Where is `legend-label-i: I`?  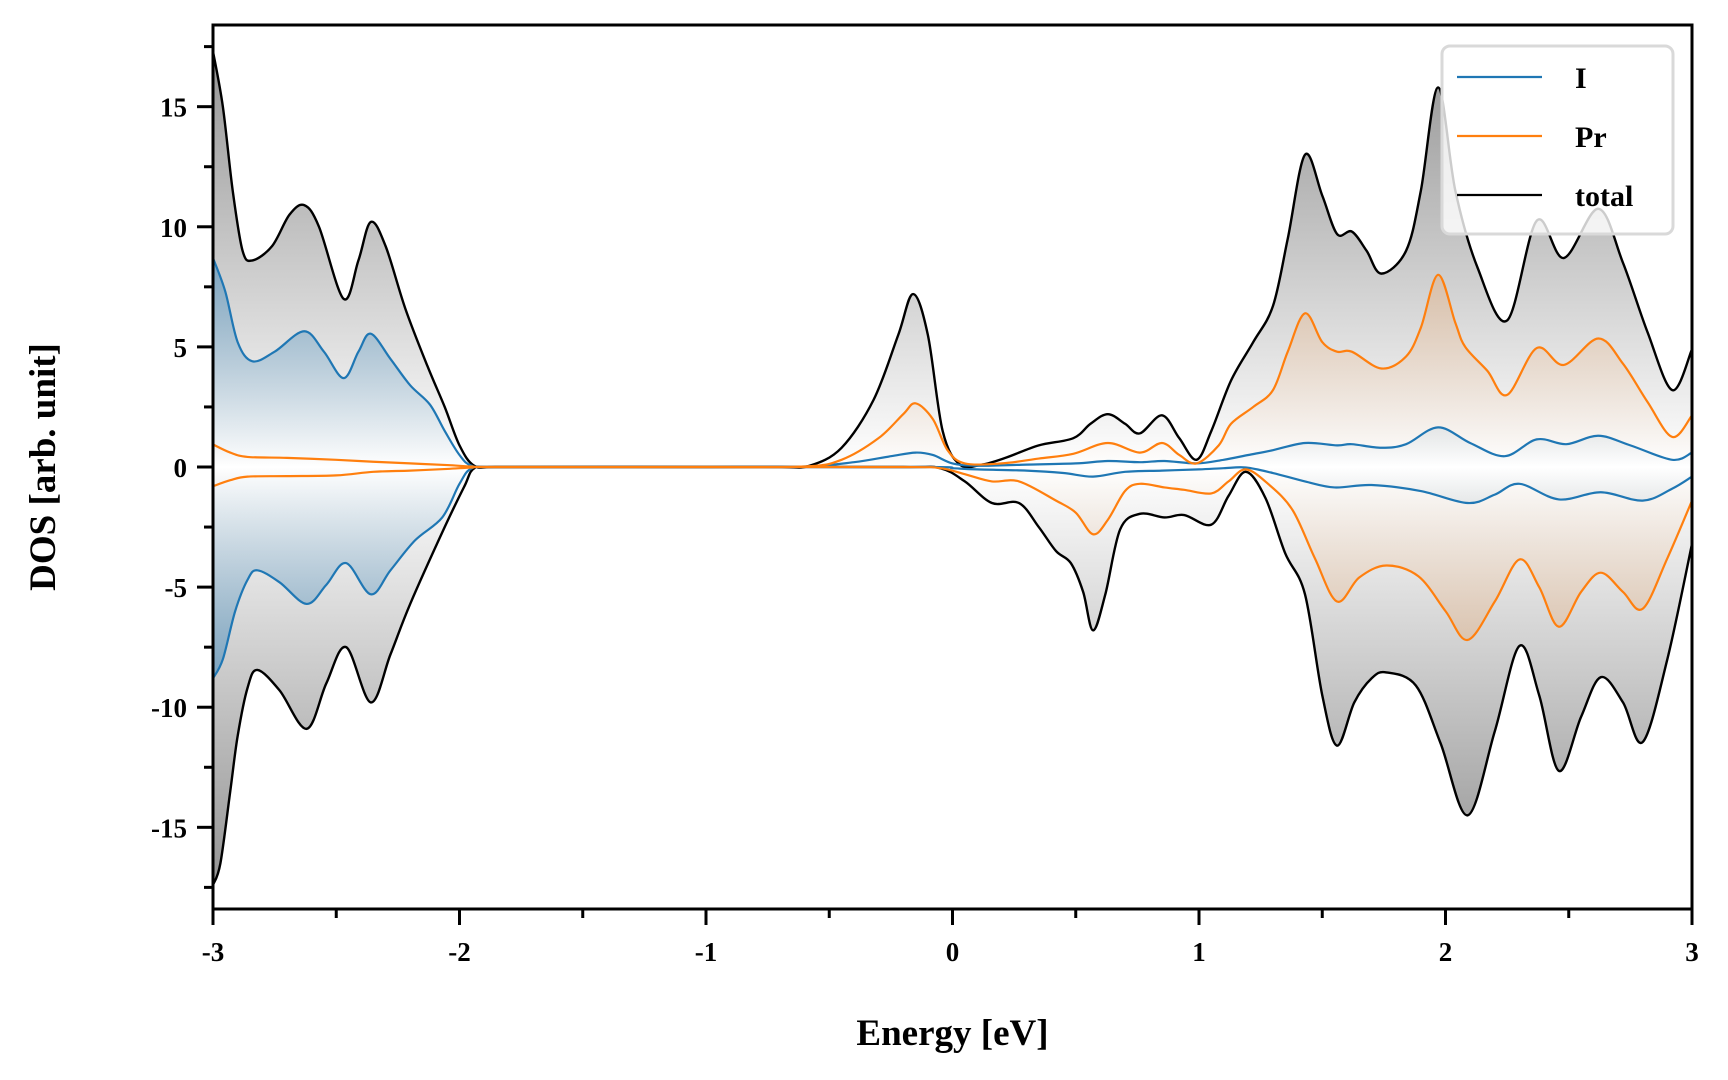 legend-label-i: I is located at coordinates (1581, 78).